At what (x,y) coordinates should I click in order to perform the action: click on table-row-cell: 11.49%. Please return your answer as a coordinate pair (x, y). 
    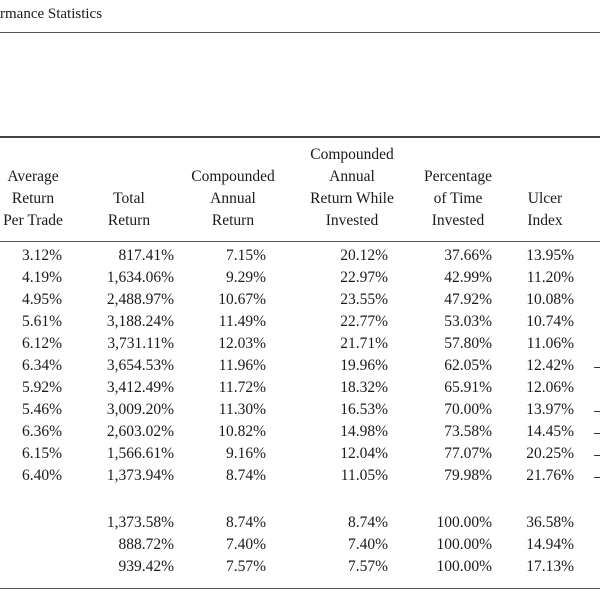
    Looking at the image, I should click on (242, 321).